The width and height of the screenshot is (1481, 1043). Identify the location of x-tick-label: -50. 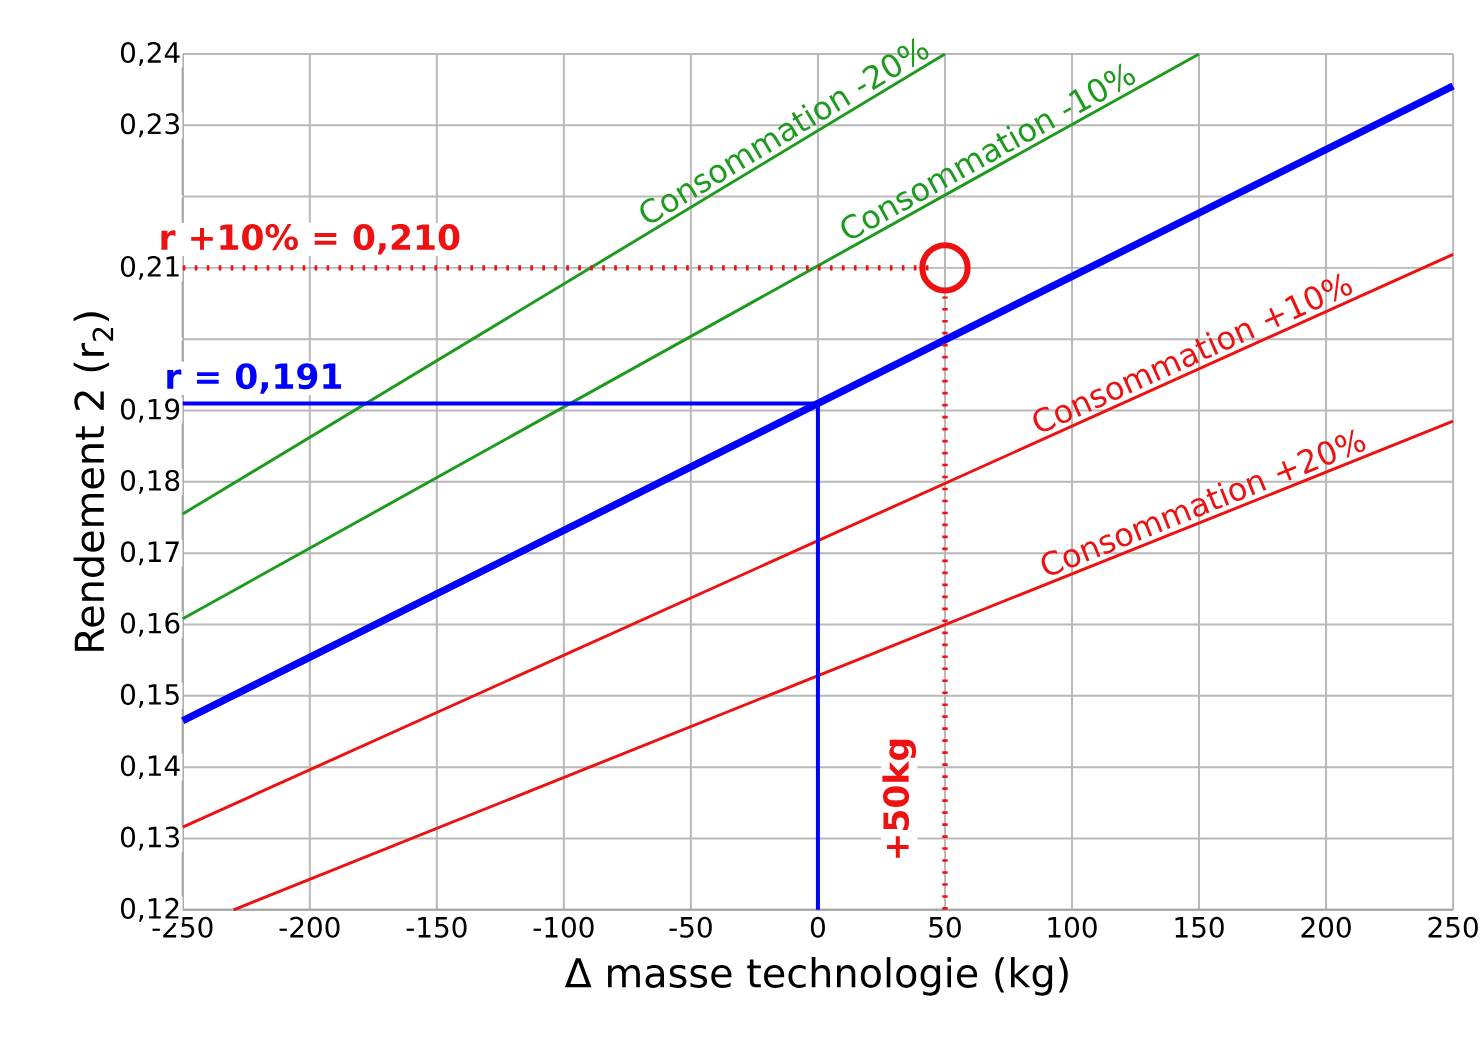
(690, 927).